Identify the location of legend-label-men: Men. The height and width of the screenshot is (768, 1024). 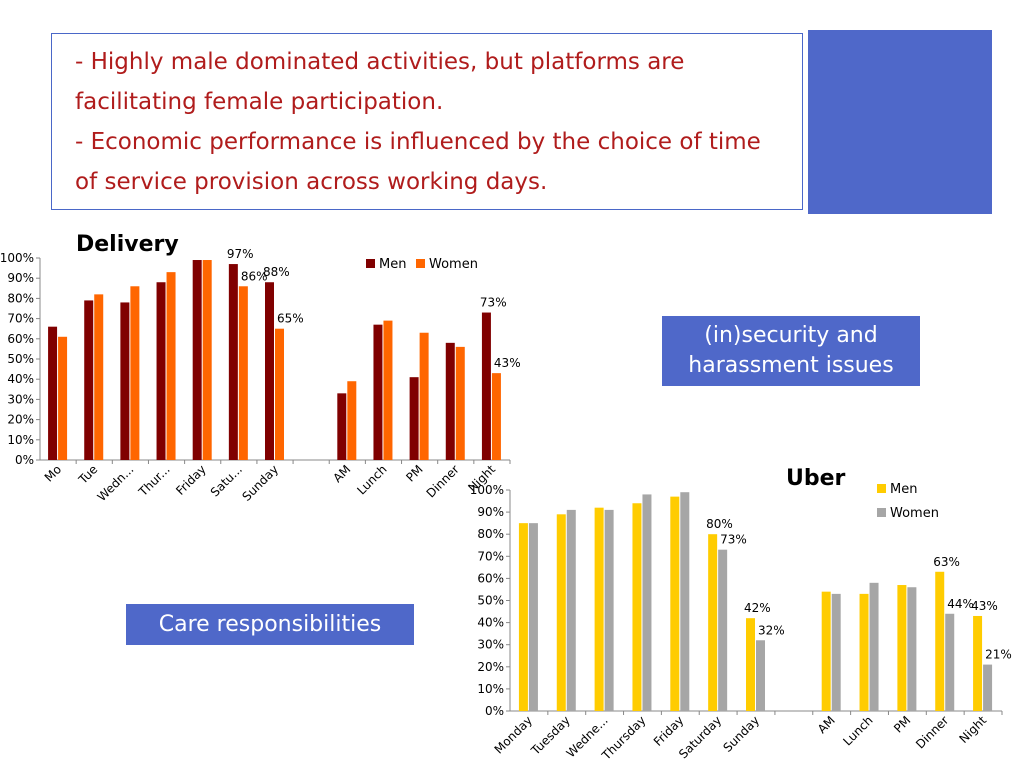
(903, 489).